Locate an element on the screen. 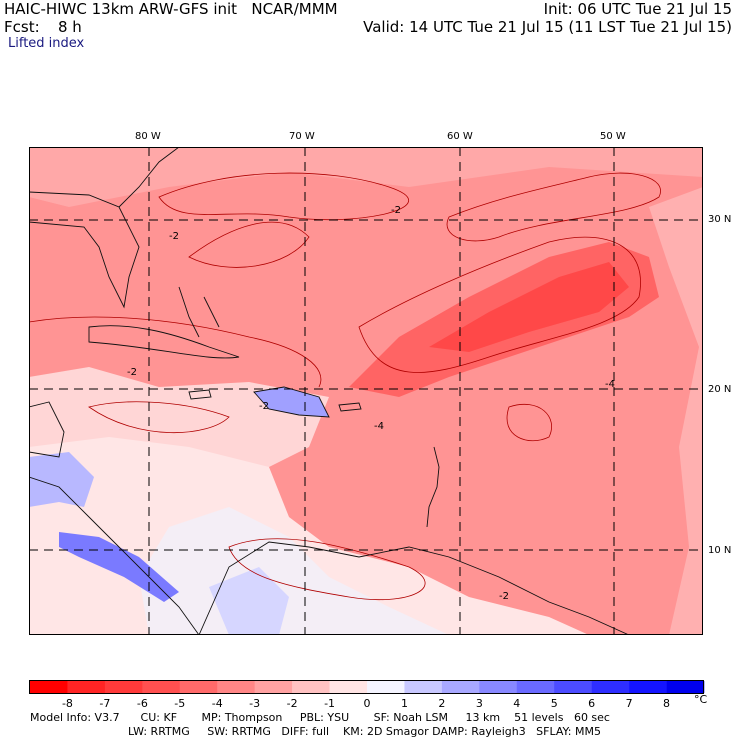  coastline-yucatan is located at coordinates (47, 429).